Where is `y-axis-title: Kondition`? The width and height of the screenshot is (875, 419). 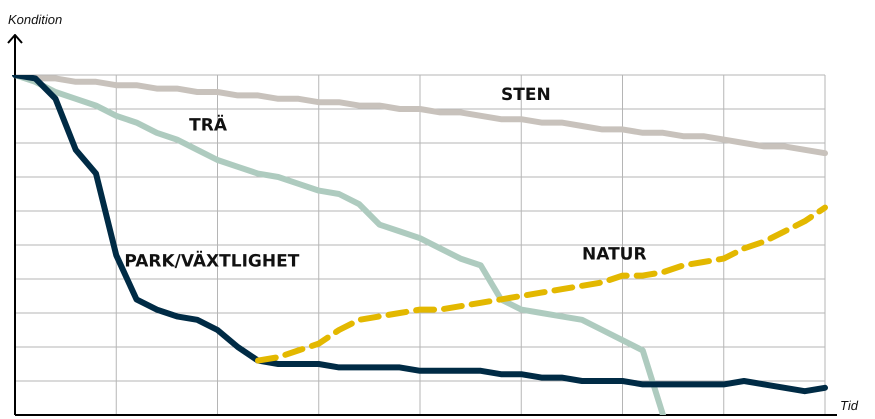
y-axis-title: Kondition is located at coordinates (35, 19).